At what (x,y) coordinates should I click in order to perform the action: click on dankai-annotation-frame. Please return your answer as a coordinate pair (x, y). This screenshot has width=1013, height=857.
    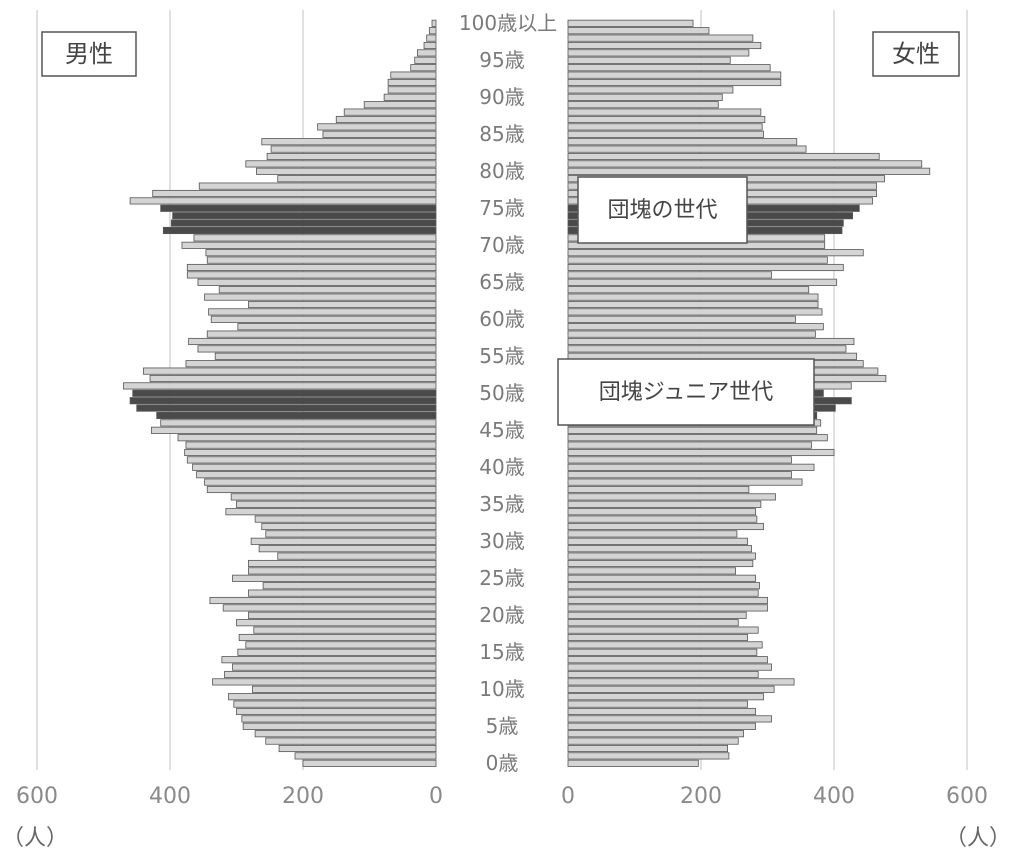
    Looking at the image, I should click on (662, 210).